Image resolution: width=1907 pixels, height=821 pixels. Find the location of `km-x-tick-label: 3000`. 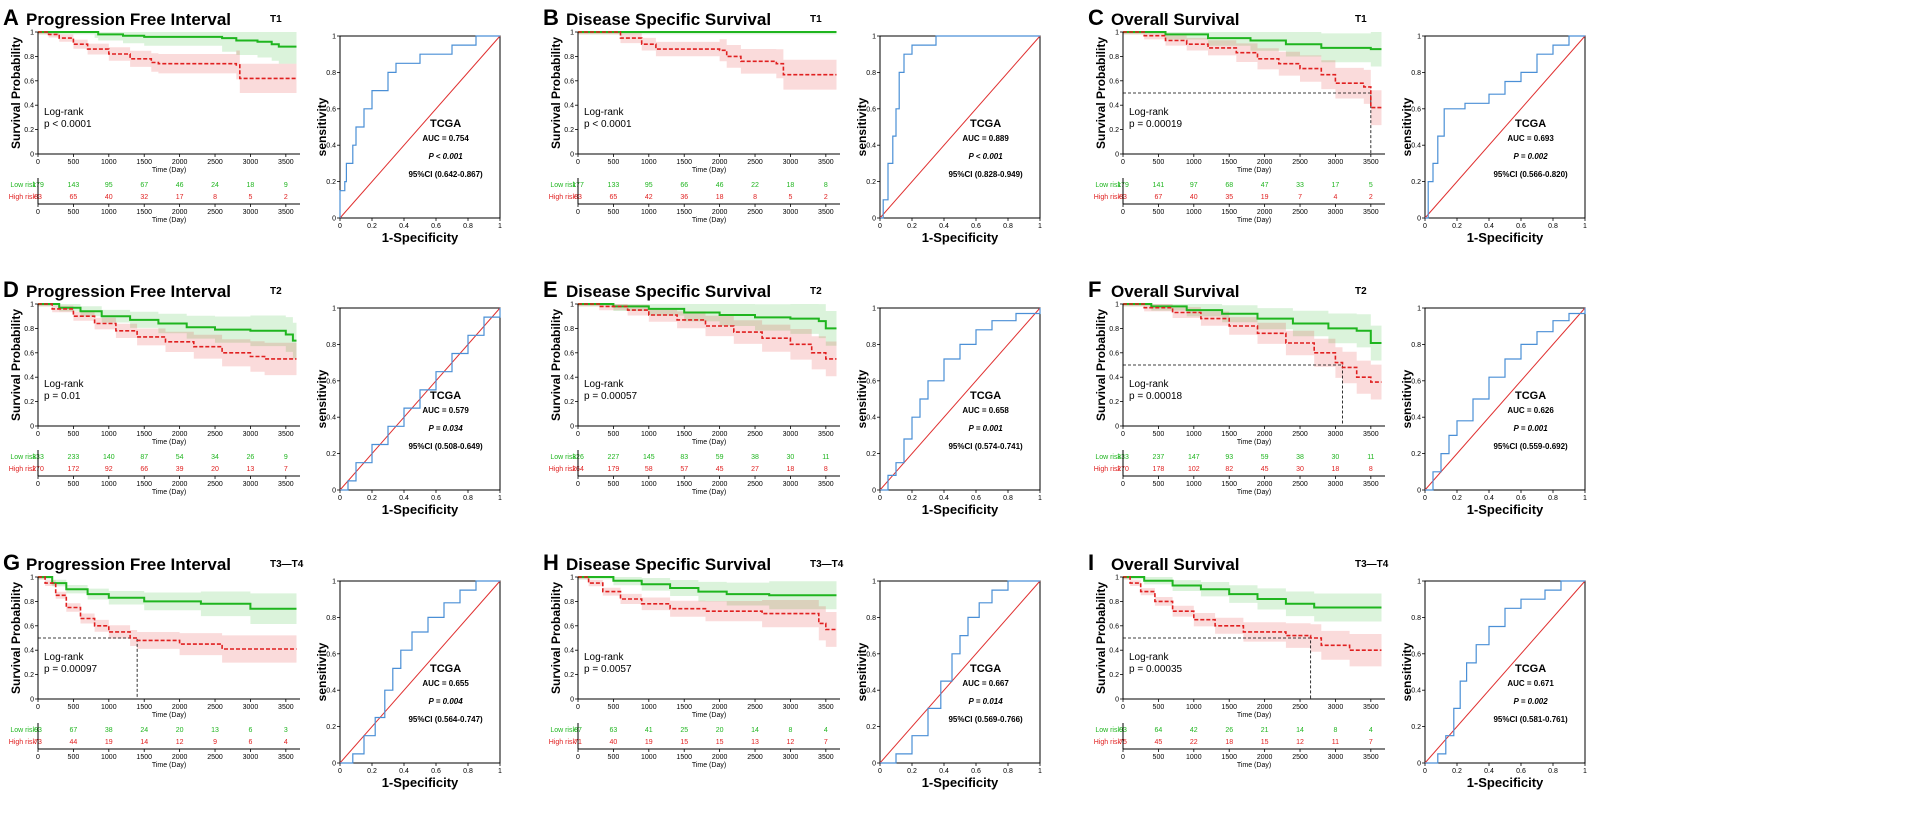

km-x-tick-label: 3000 is located at coordinates (1336, 707).